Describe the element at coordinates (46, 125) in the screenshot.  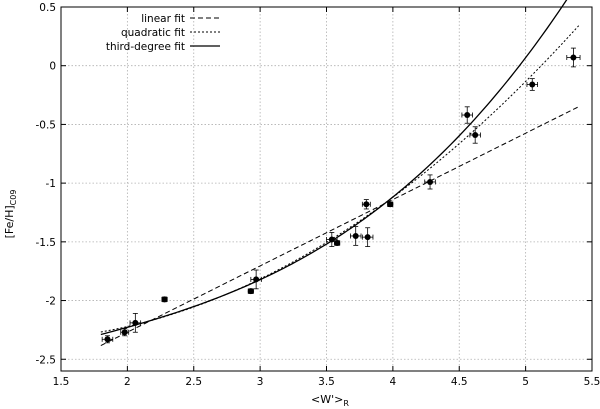
I see `y-tick-label: -0.5` at that location.